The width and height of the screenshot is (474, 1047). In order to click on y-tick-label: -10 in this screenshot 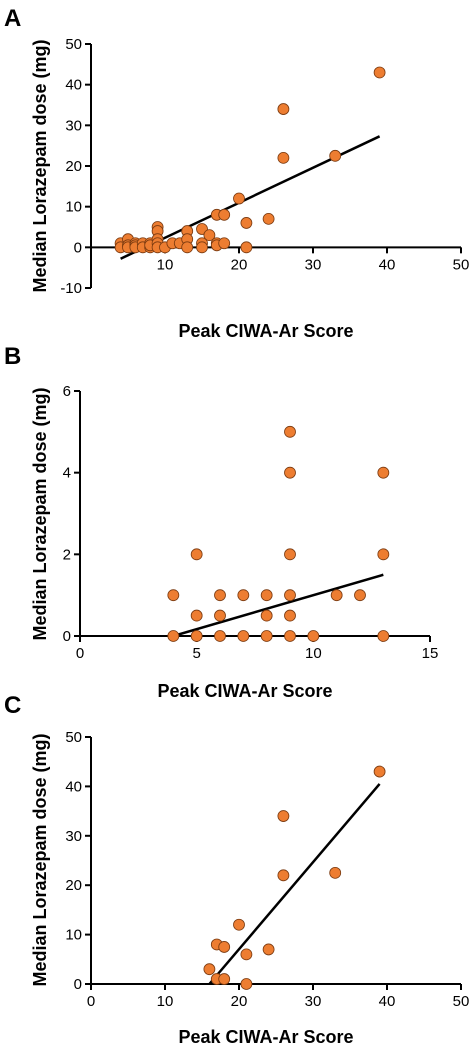, I will do `click(71, 288)`.